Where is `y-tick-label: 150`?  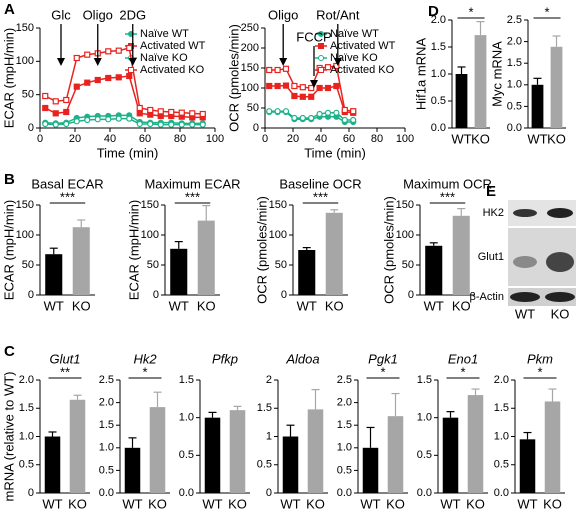 y-tick-label: 150 is located at coordinates (250, 68).